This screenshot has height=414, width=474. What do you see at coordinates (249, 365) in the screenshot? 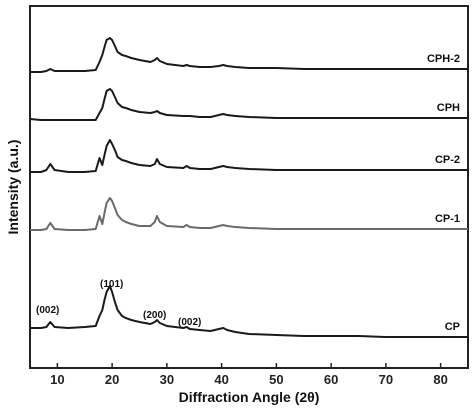
I see `x-axis-ticks` at bounding box center [249, 365].